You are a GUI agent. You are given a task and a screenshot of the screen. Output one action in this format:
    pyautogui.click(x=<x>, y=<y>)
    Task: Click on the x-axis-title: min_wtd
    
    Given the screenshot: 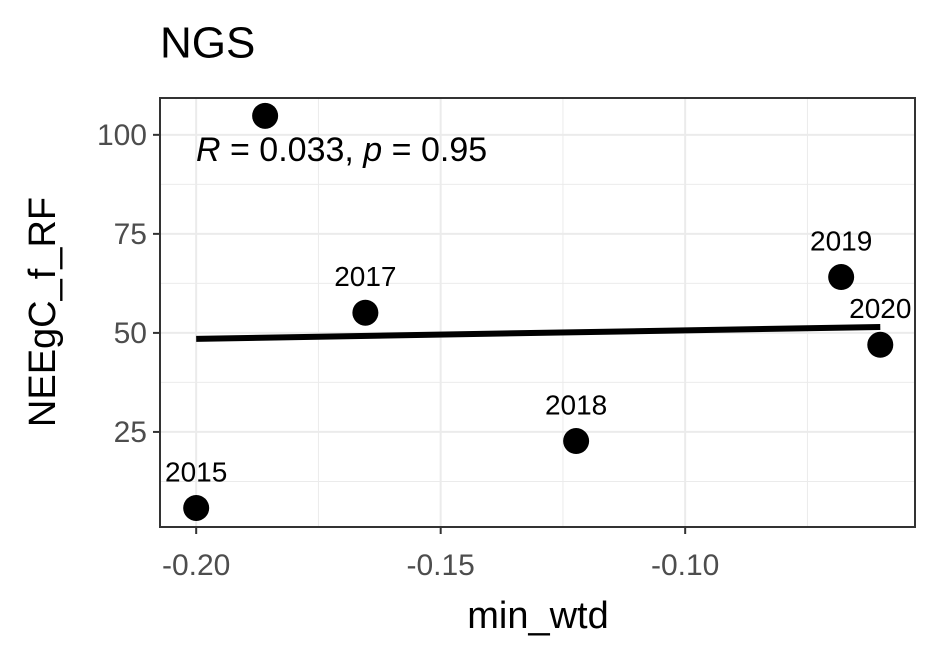 What is the action you would take?
    pyautogui.click(x=538, y=616)
    